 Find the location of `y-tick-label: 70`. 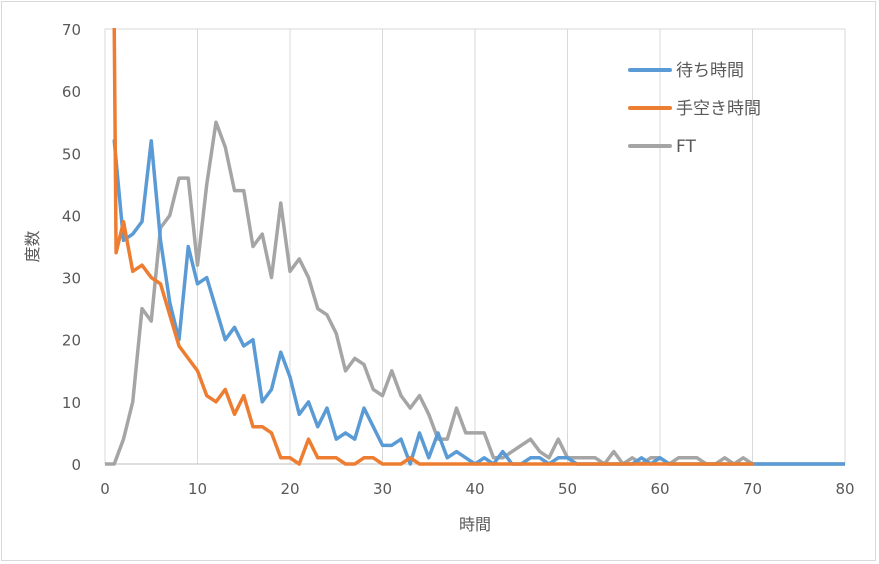

y-tick-label: 70 is located at coordinates (71, 30).